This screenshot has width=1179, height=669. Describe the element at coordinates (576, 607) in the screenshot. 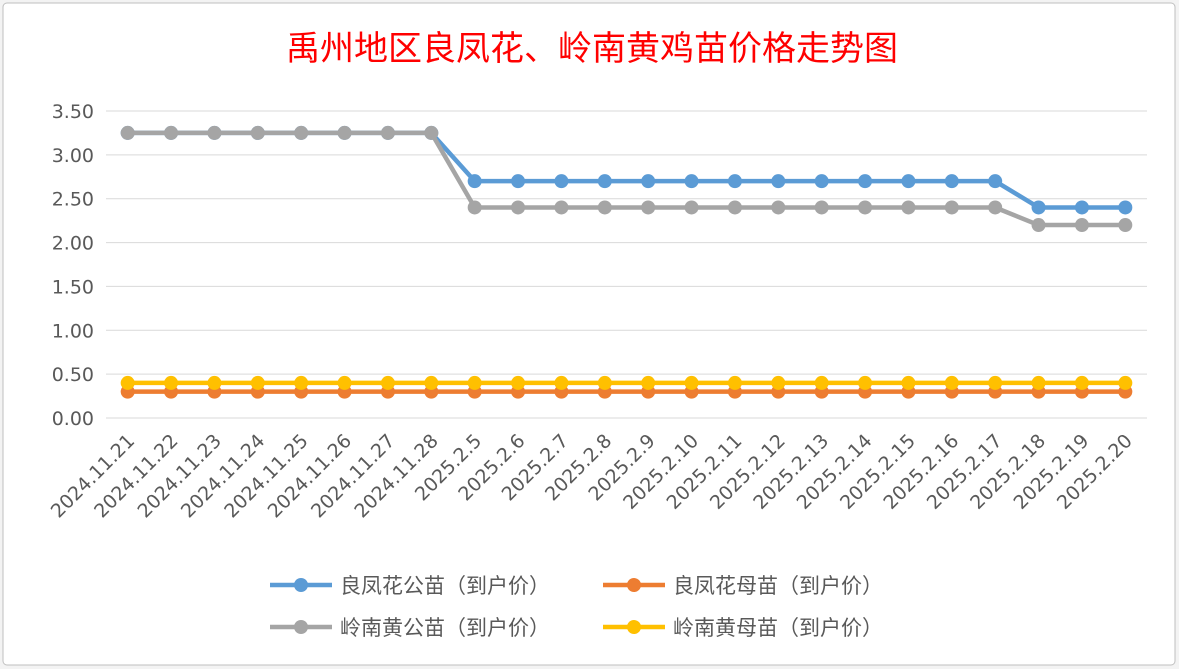

I see `legend: 良凤花公苗（到户价） 良凤花母苗（到户价） 岭南黄公苗（到户价） 岭南黄母苗（到户价）` at that location.